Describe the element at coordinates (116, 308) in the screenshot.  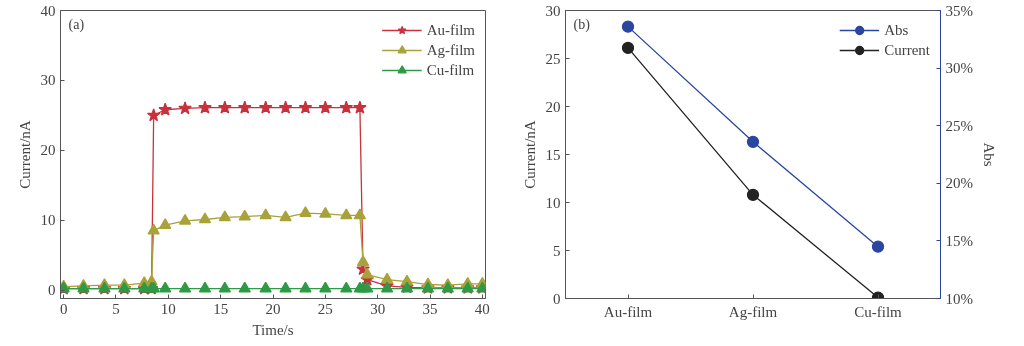
I see `x-tick-label: 5` at that location.